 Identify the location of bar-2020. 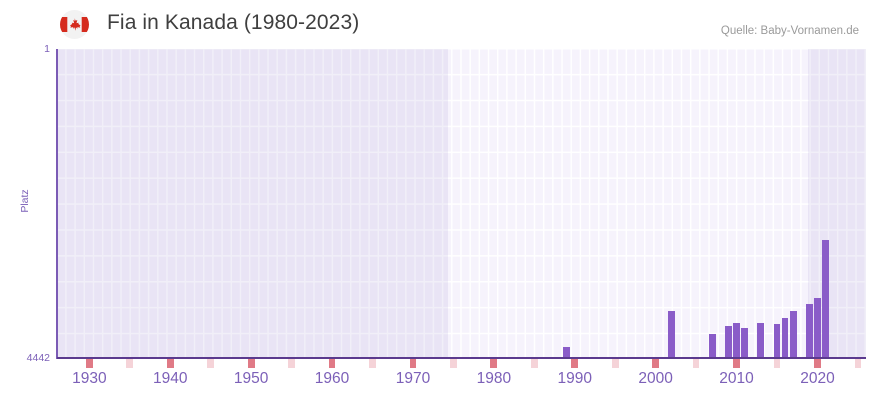
(817, 328).